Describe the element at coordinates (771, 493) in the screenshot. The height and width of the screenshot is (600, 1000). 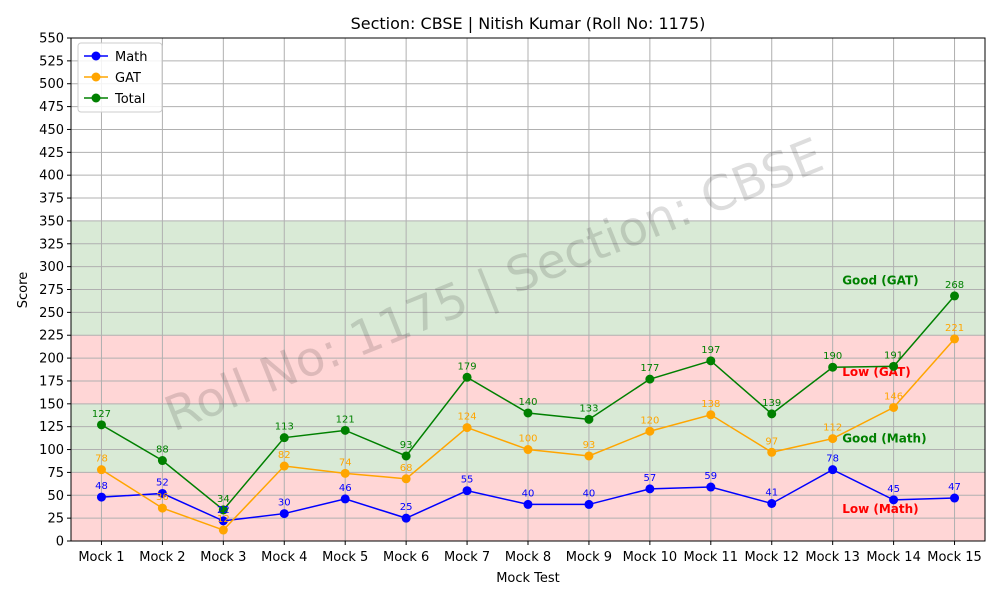
I see `data-label-math: 41` at that location.